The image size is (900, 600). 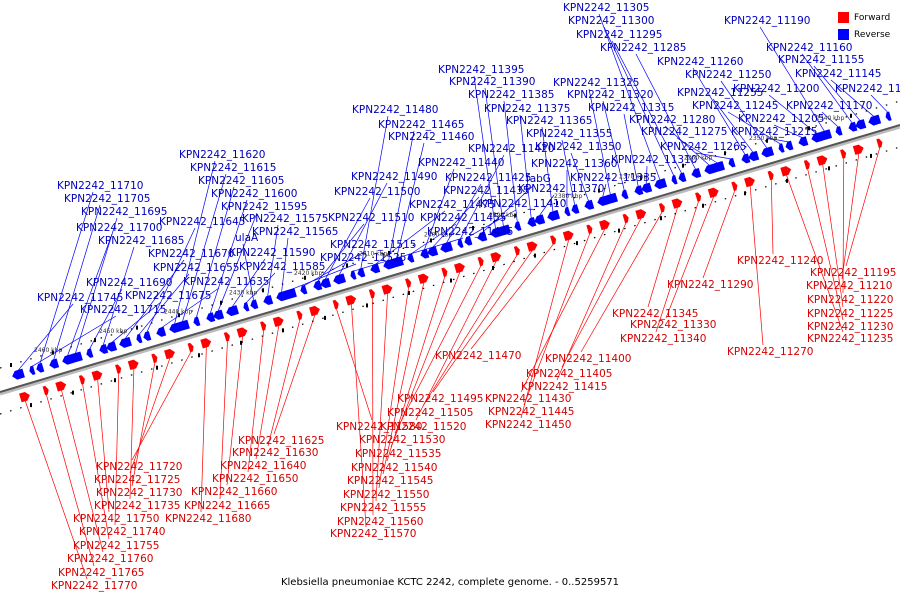 What do you see at coordinates (227, 506) in the screenshot?
I see `forward-gene-label: KPN2242_11665` at bounding box center [227, 506].